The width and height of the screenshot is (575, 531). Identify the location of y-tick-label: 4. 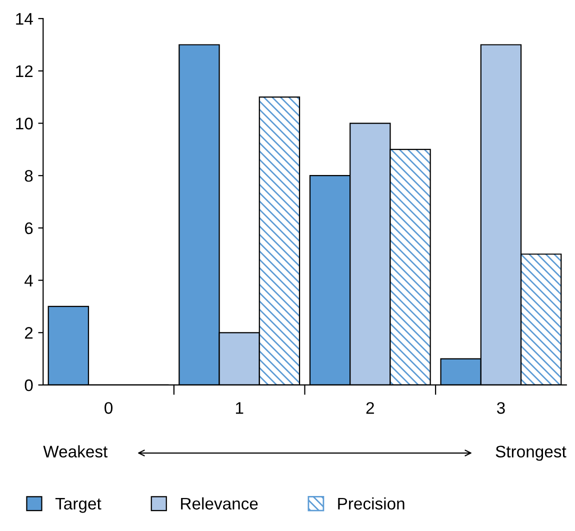
(28, 280).